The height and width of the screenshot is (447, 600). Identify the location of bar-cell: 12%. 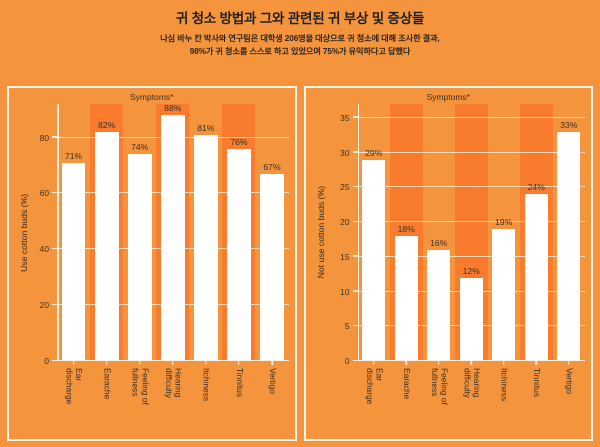
(471, 232).